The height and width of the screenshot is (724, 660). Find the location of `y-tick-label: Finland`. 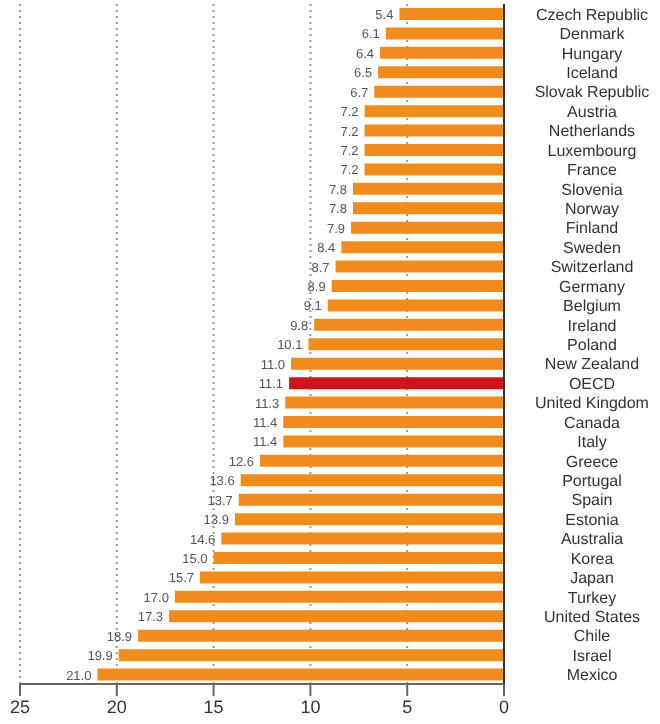

y-tick-label: Finland is located at coordinates (592, 228).